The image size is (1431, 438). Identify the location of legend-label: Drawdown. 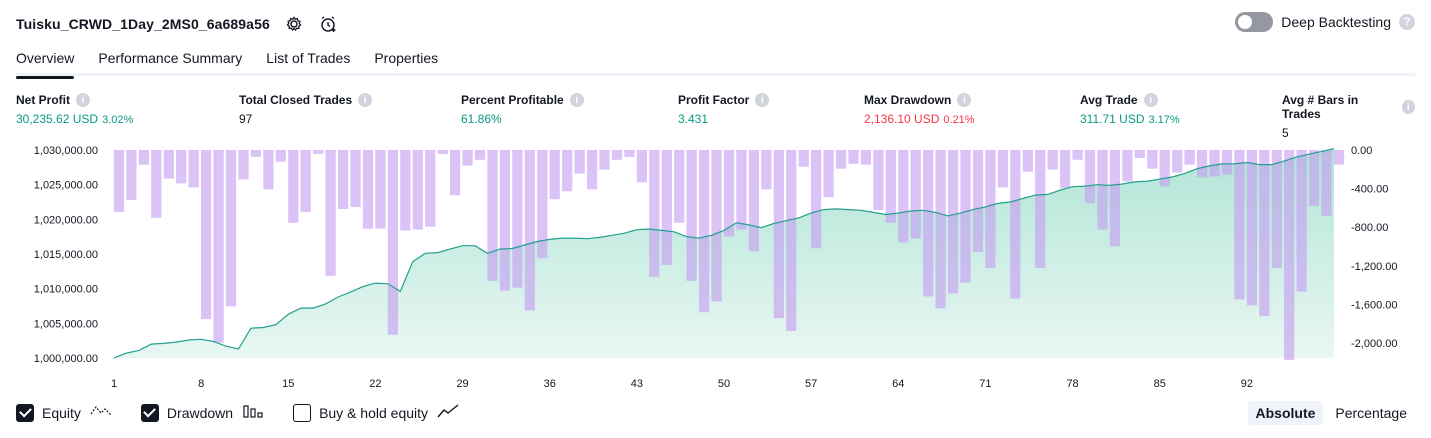
(200, 412).